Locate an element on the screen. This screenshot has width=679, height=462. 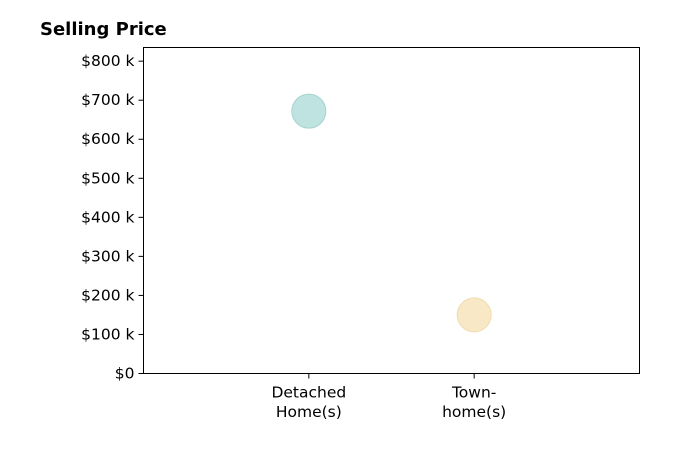
y-tick-label: $200 k is located at coordinates (107, 295).